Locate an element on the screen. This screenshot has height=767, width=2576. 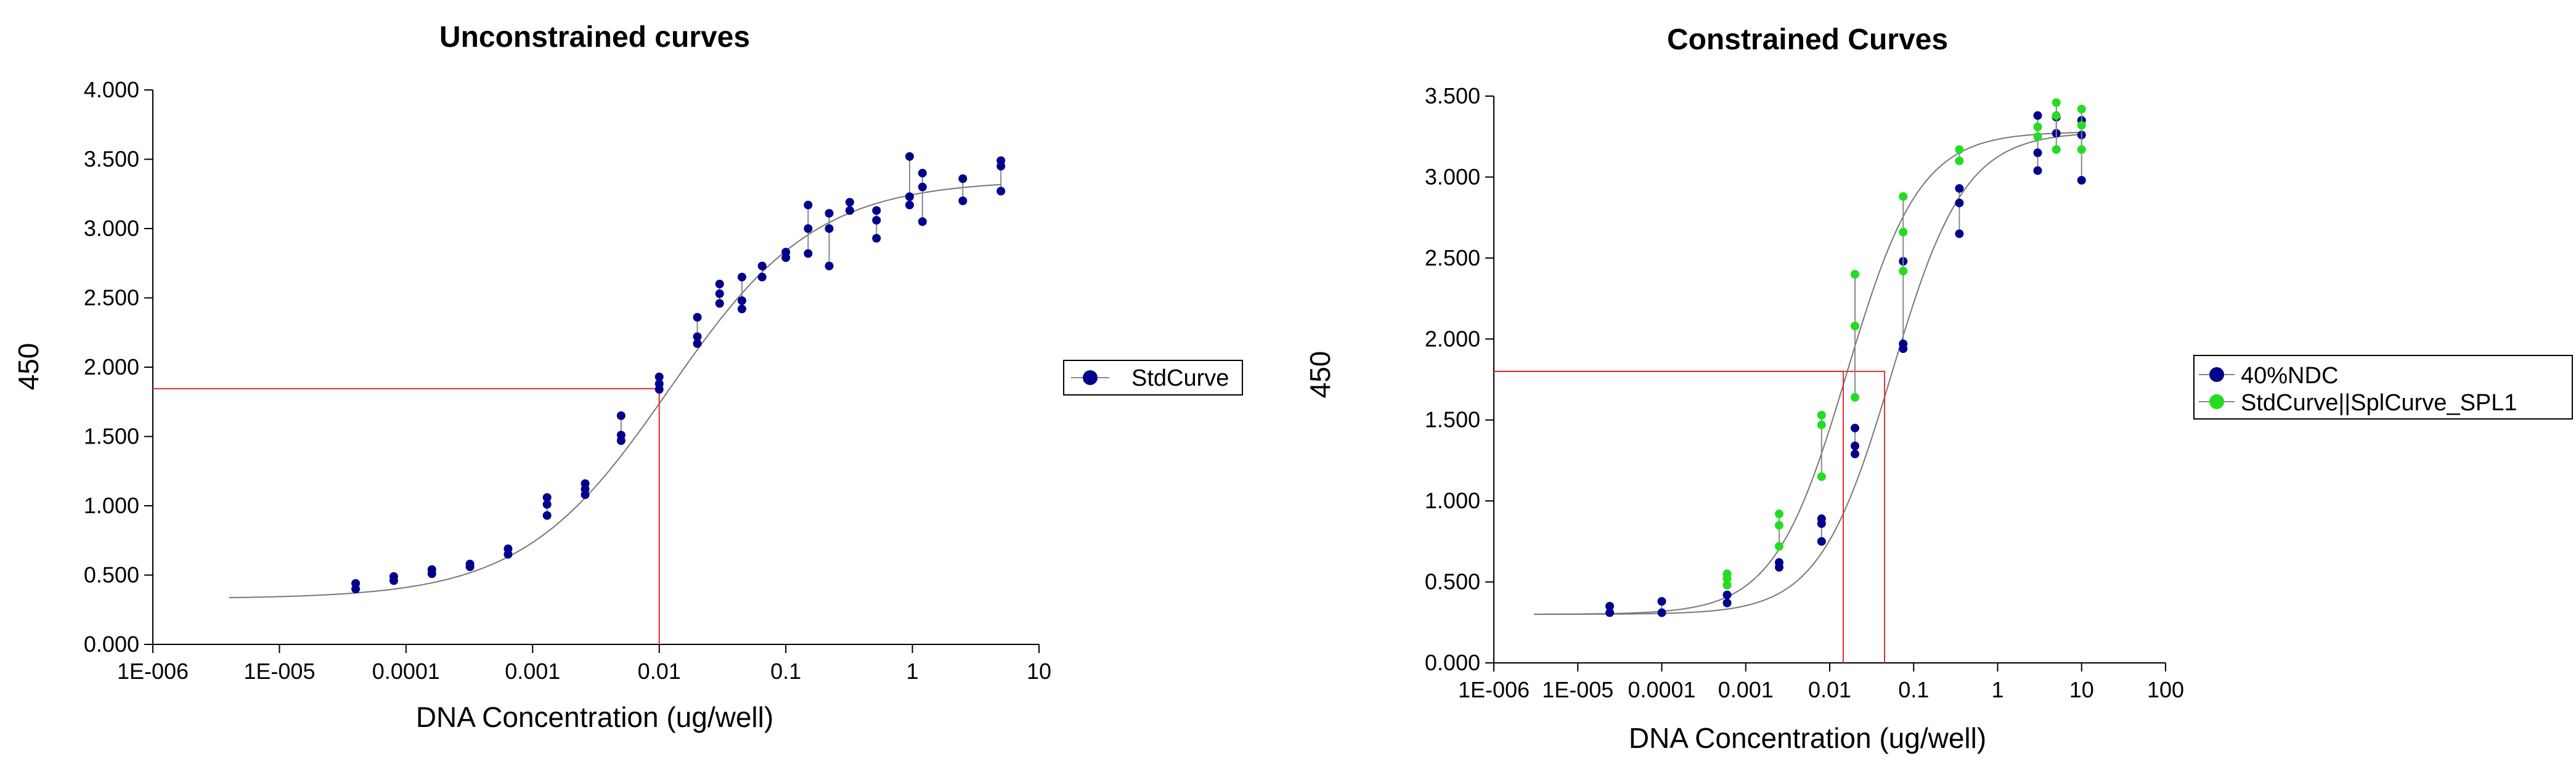
chart-title: Unconstrained curves is located at coordinates (594, 37).